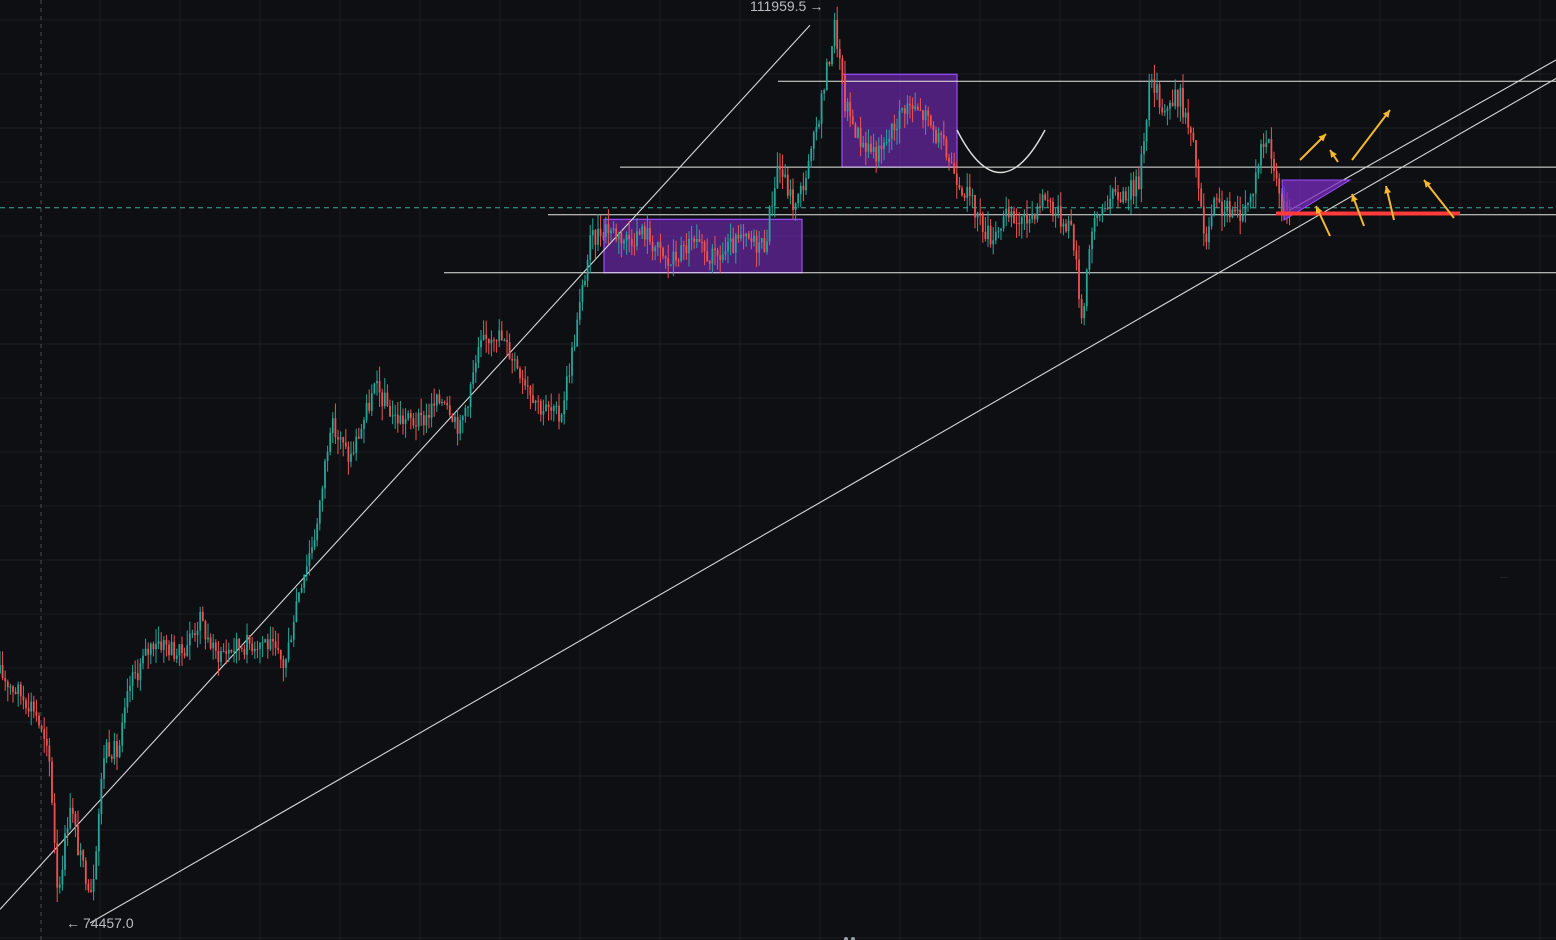 Image resolution: width=1556 pixels, height=940 pixels. Describe the element at coordinates (854, 936) in the screenshot. I see `pause-icon` at that location.